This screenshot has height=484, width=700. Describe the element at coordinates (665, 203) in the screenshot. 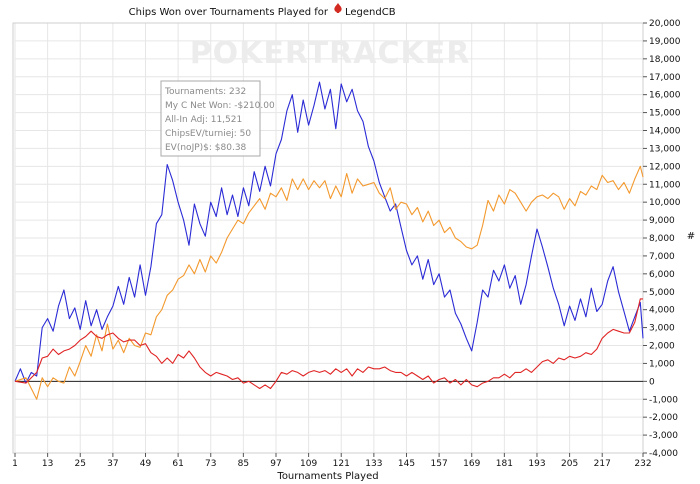

I see `y-tick-label: 10,000` at that location.